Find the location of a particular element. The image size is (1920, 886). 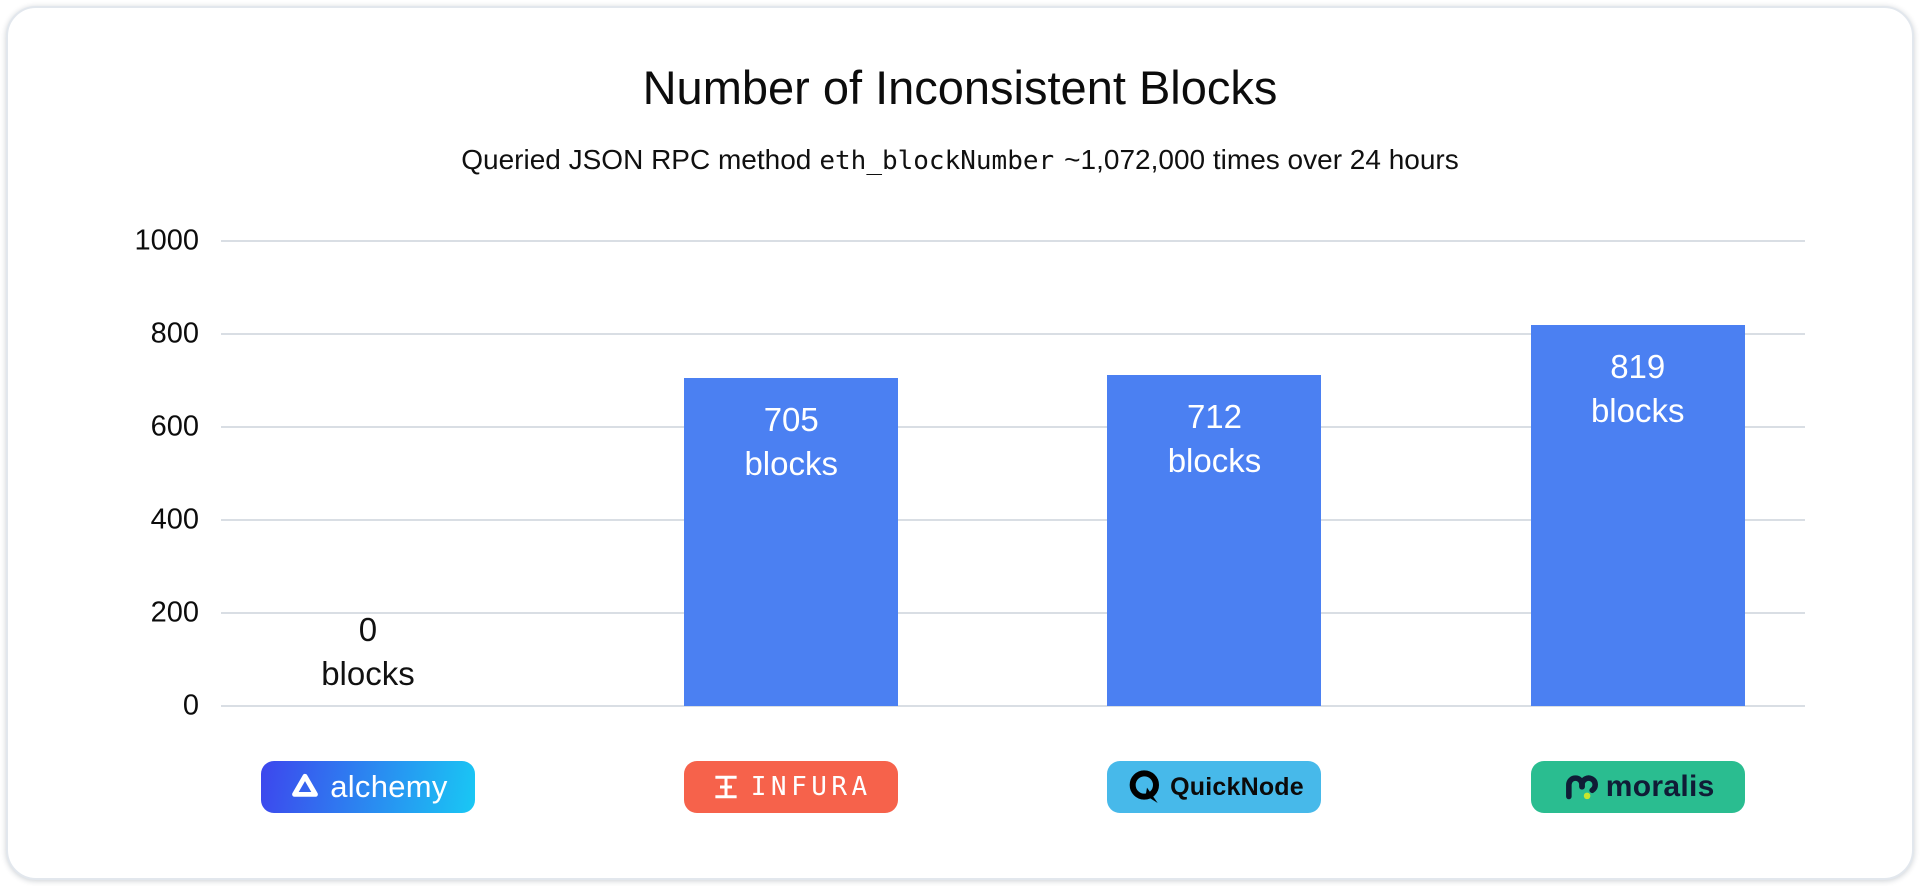

moralis-badge: moralis is located at coordinates (1637, 787).